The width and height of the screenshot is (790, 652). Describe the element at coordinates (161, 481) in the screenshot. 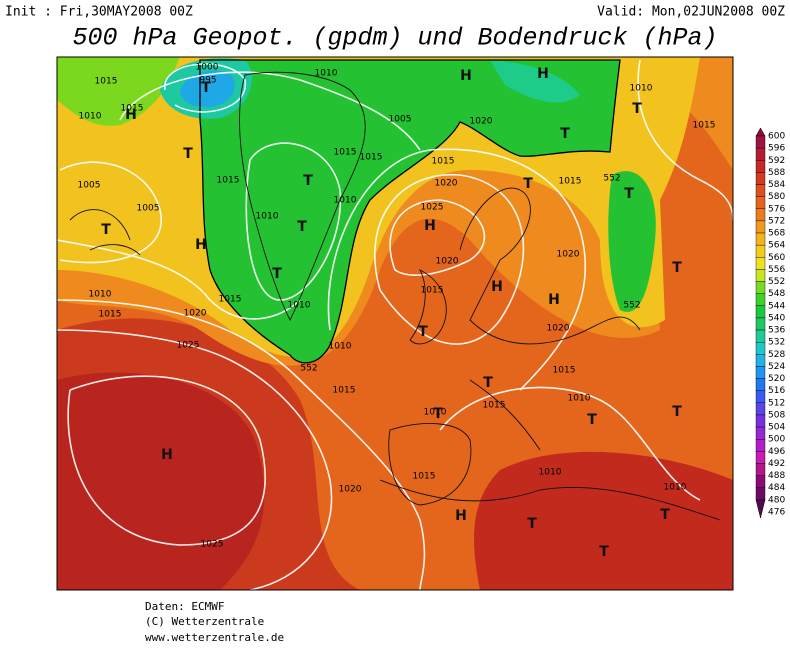

I see `field-hot` at that location.